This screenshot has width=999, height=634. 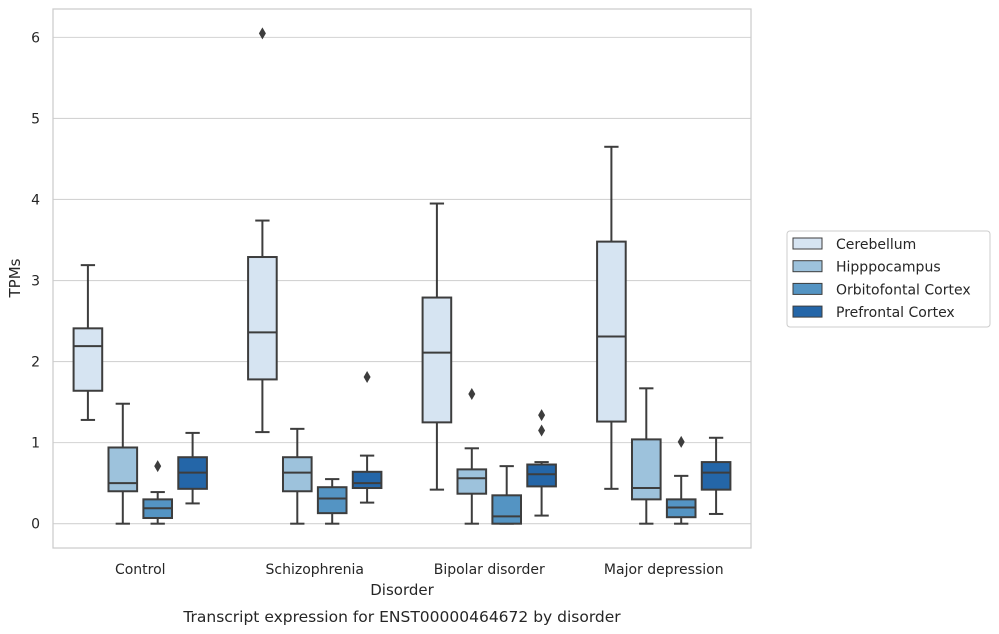 I want to click on y-tick-label: 5, so click(x=35, y=119).